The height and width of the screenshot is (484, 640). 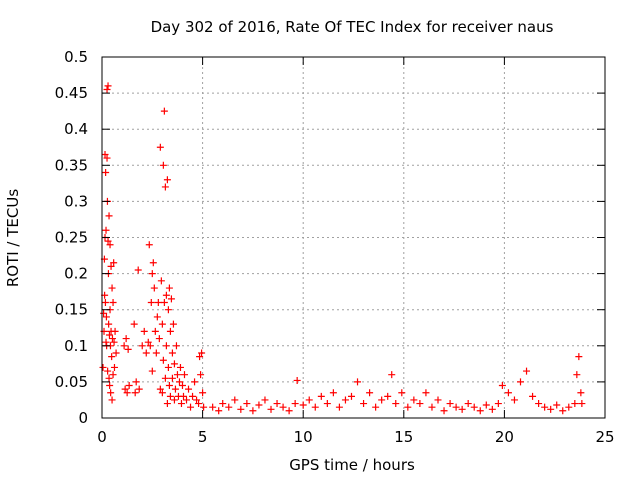 I want to click on y-tick-label: 0.25, so click(x=71, y=238).